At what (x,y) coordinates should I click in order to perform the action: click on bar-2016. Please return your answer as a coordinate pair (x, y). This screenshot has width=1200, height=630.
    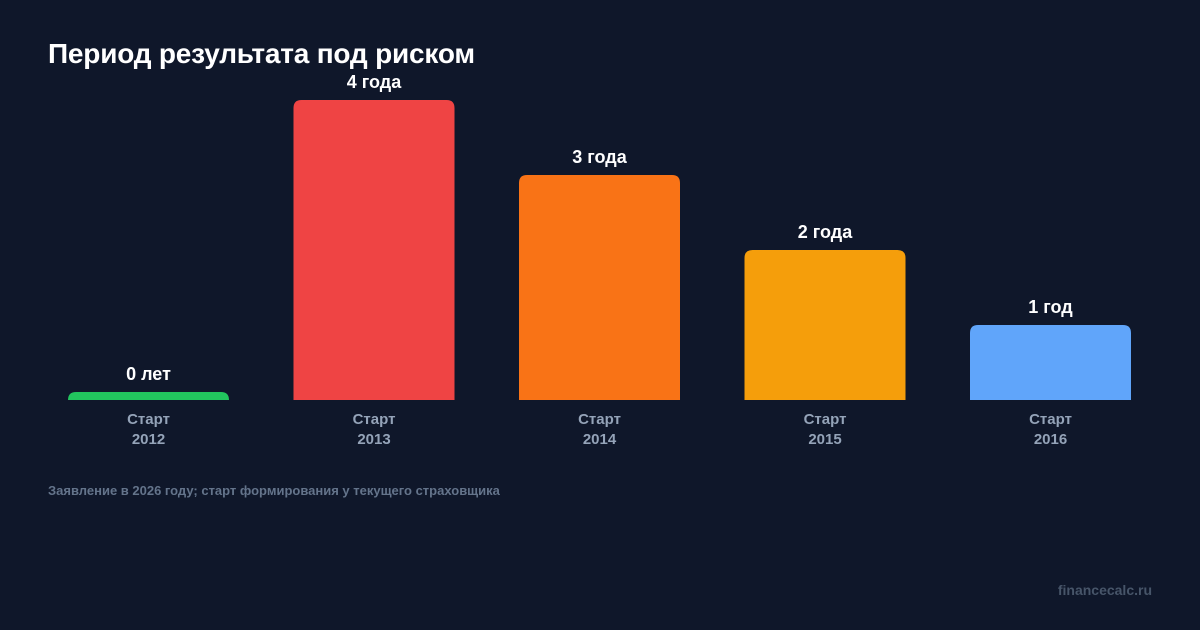
    Looking at the image, I should click on (1050, 362).